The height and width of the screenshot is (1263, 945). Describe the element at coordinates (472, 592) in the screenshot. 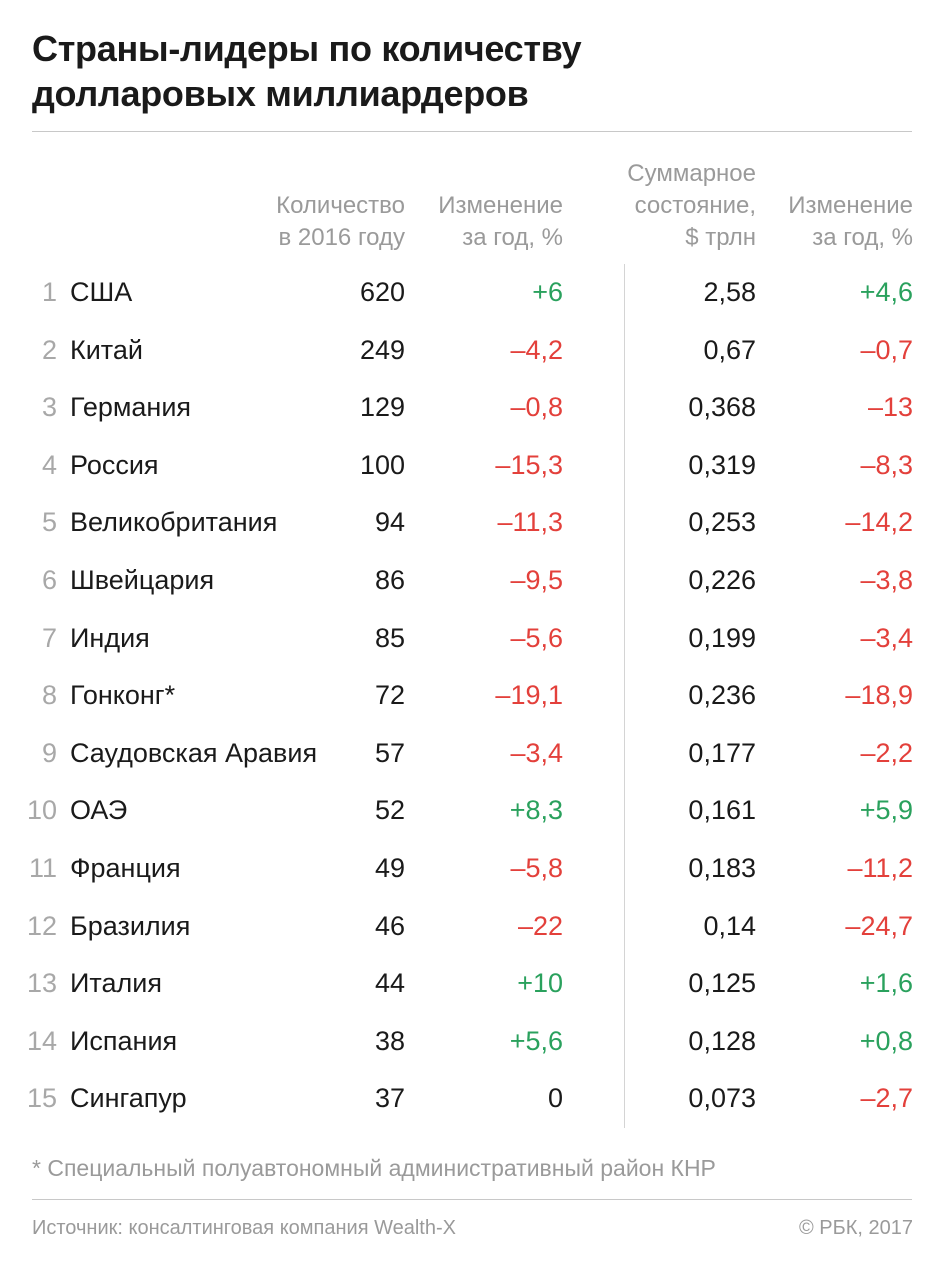

I see `table-row: 6 Швейцария 86 –9,5 0,226 –3,8` at that location.